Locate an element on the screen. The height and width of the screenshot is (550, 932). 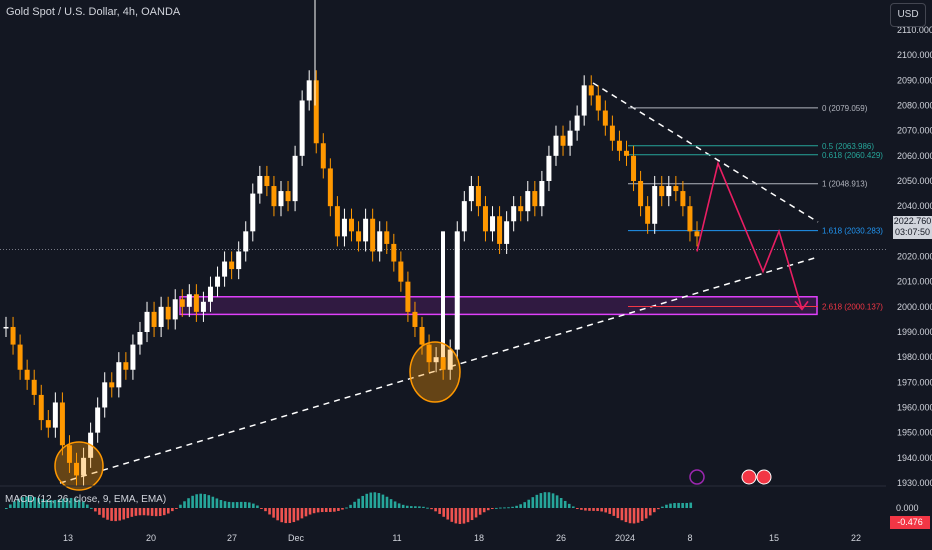
last-price-tag: 2022.760 03:07:50 is located at coordinates (912, 227).